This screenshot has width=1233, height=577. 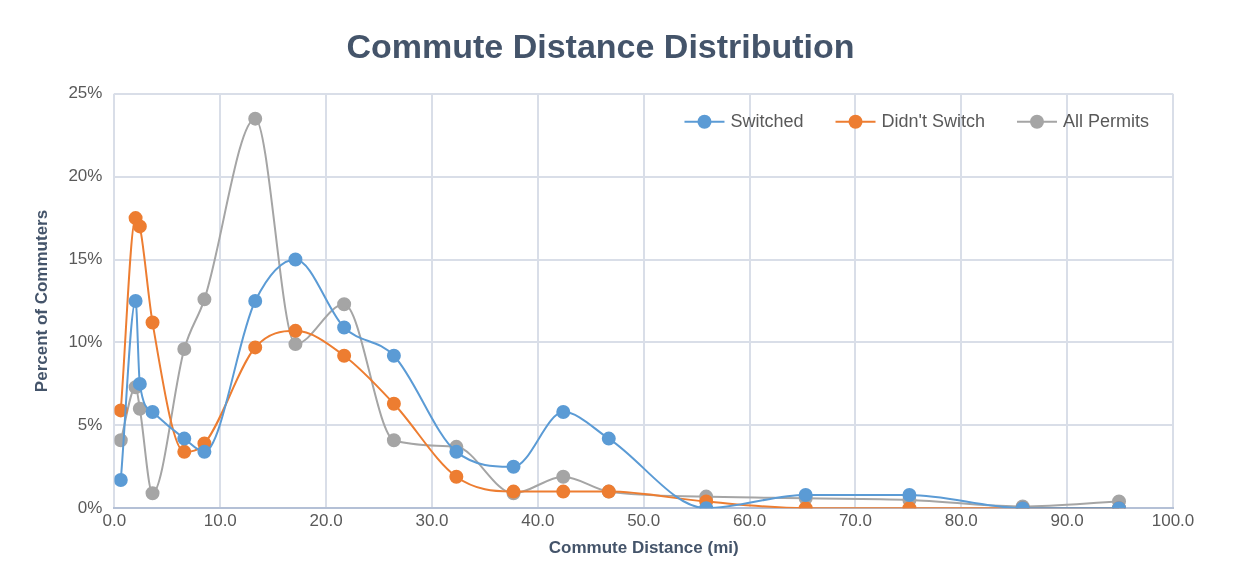 I want to click on x-tick-label: 50.0, so click(x=644, y=521).